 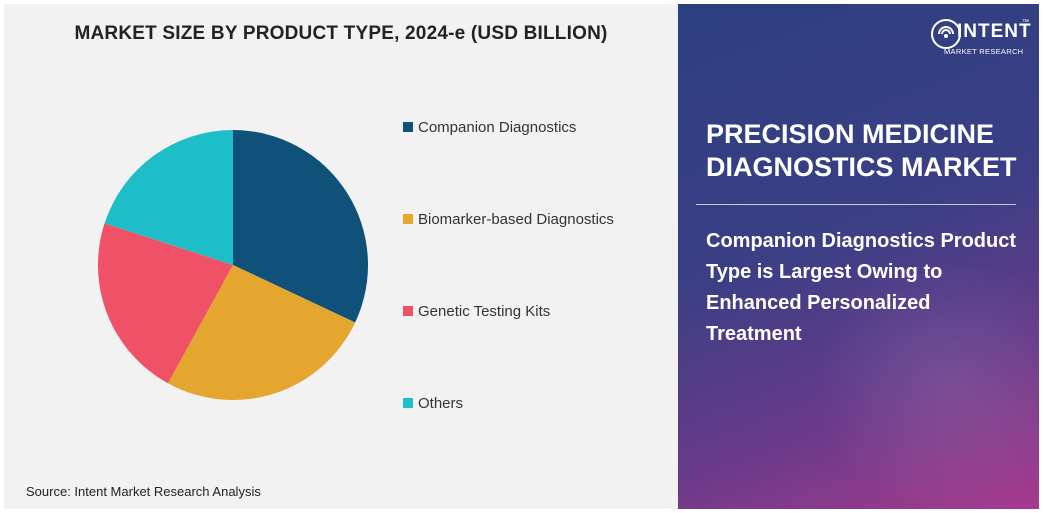 I want to click on legend-label: Others, so click(x=441, y=403).